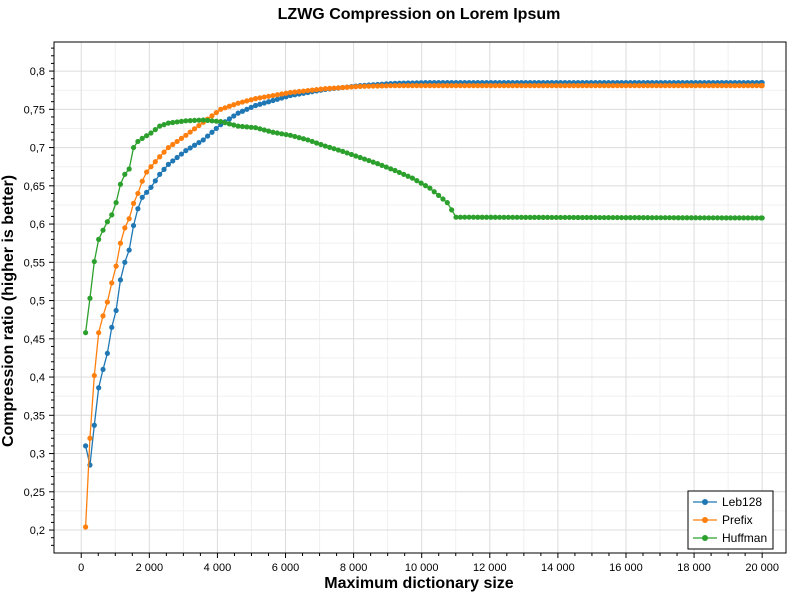 The width and height of the screenshot is (800, 600). What do you see at coordinates (34, 110) in the screenshot?
I see `y-tick-label: 0,75` at bounding box center [34, 110].